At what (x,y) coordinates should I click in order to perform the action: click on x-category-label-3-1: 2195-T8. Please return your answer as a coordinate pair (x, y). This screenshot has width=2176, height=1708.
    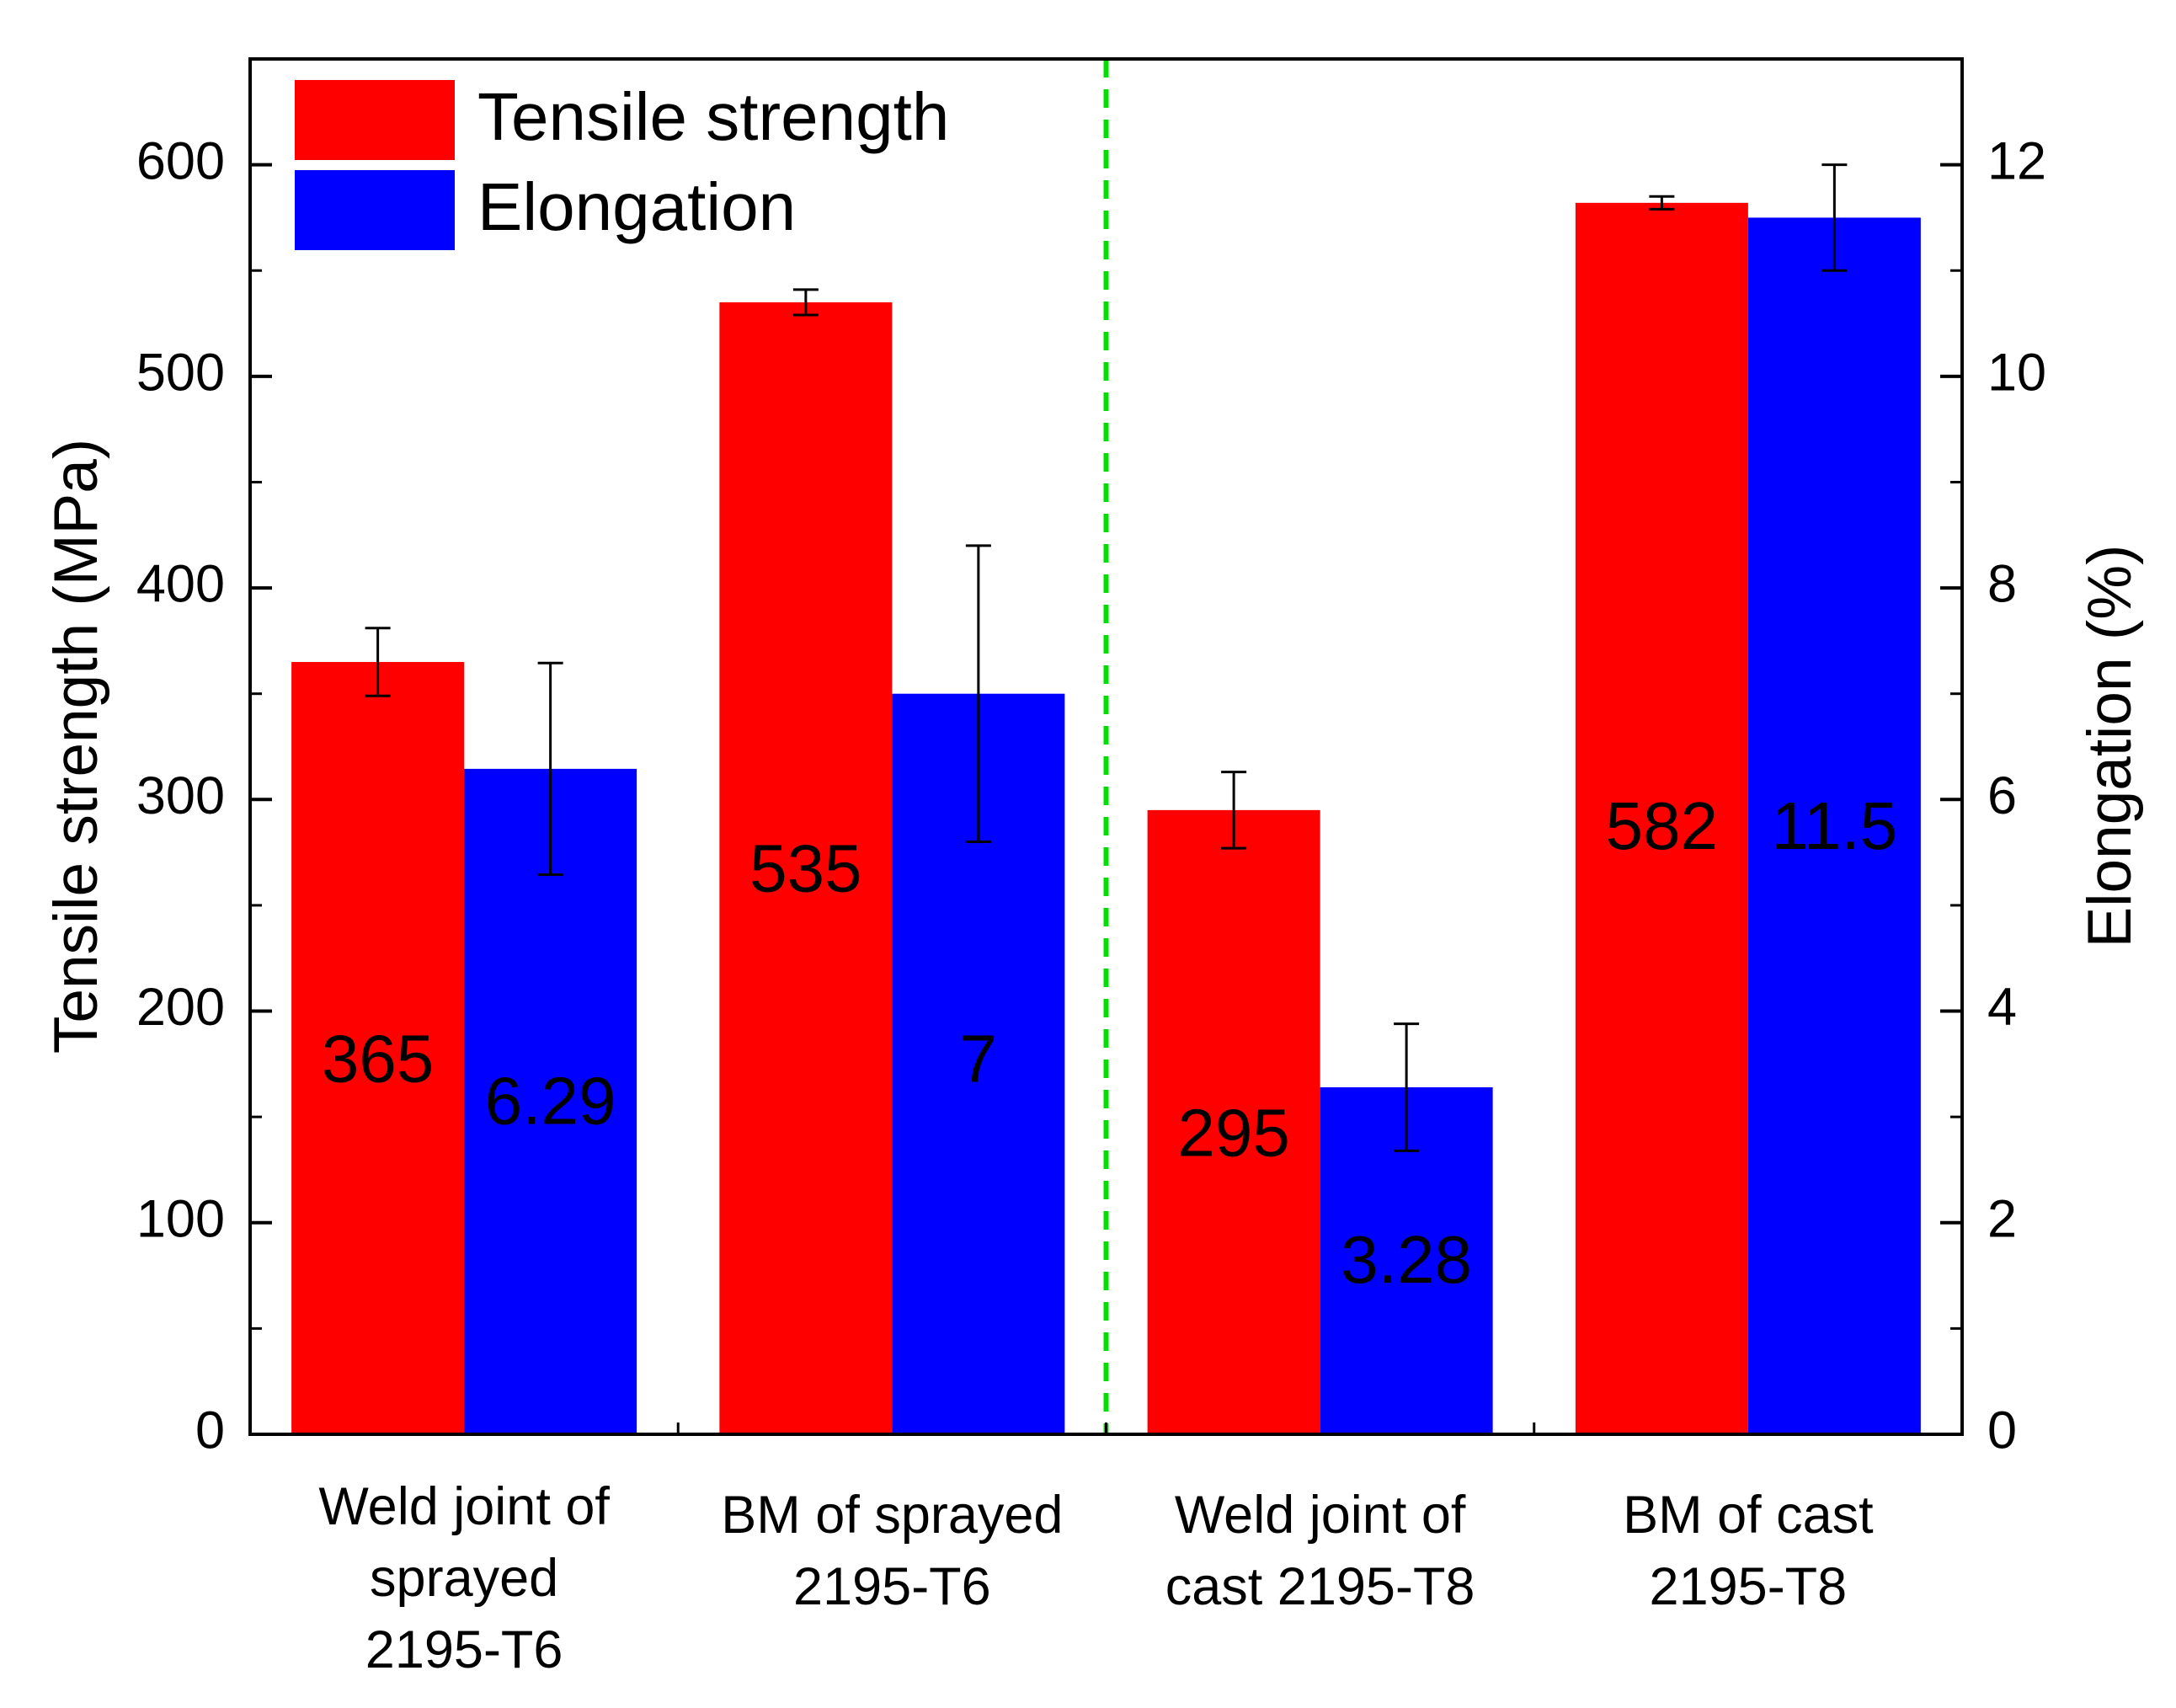
    Looking at the image, I should click on (1749, 1586).